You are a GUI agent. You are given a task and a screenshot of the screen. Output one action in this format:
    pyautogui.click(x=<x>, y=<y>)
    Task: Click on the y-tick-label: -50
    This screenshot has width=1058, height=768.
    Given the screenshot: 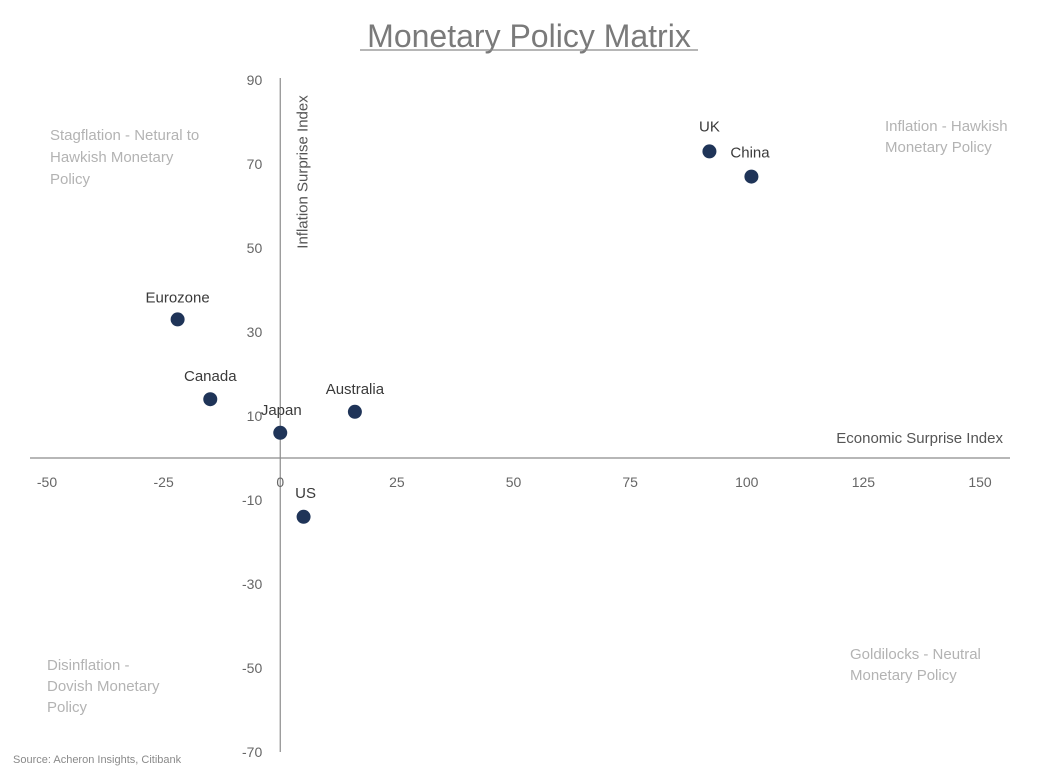 What is the action you would take?
    pyautogui.click(x=252, y=668)
    